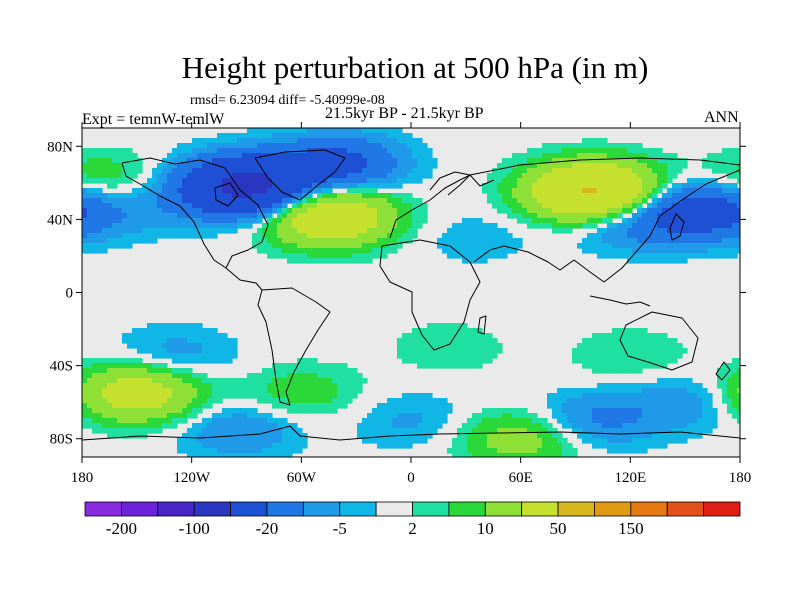  I want to click on coast-north-america, so click(195, 224).